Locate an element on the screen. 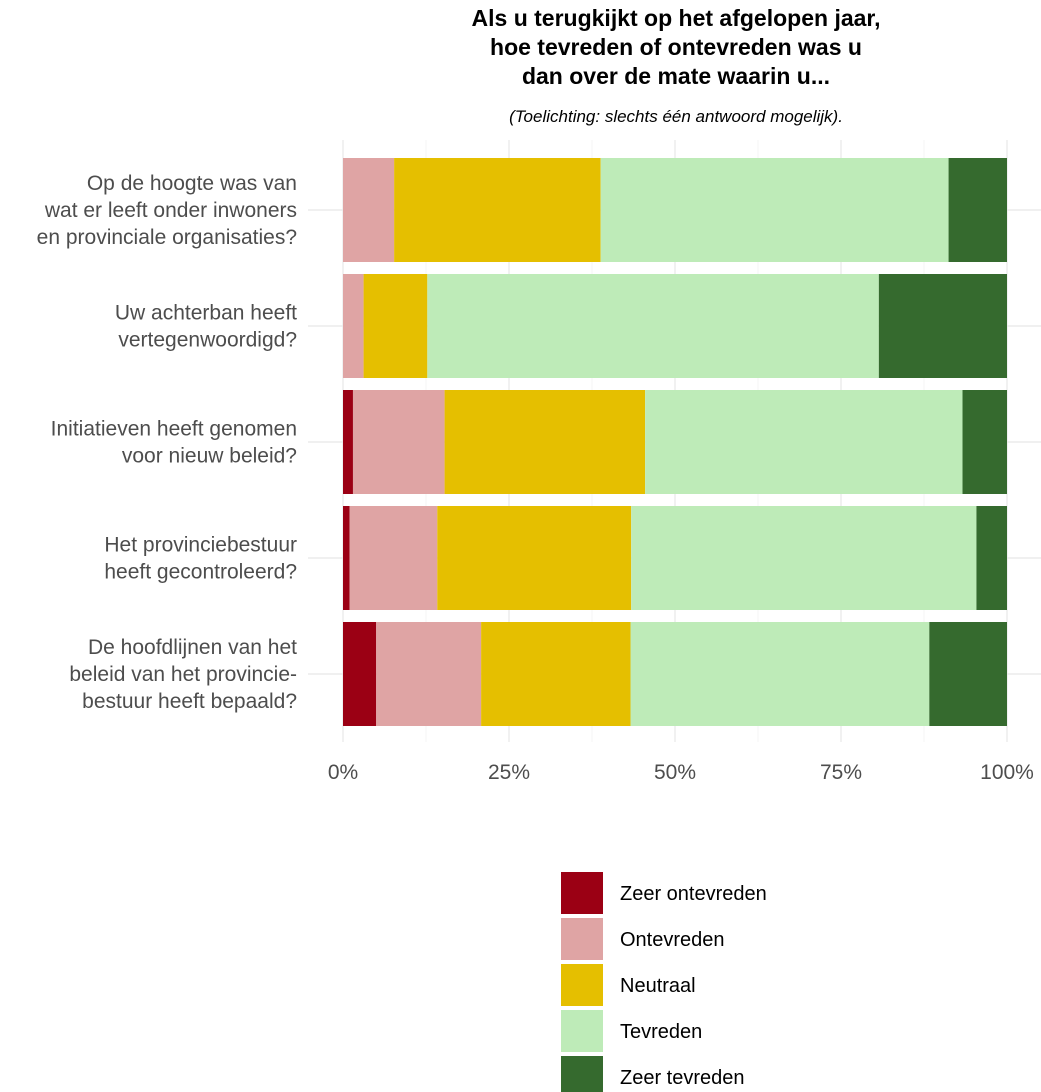  legend-label: Tevreden is located at coordinates (661, 1032).